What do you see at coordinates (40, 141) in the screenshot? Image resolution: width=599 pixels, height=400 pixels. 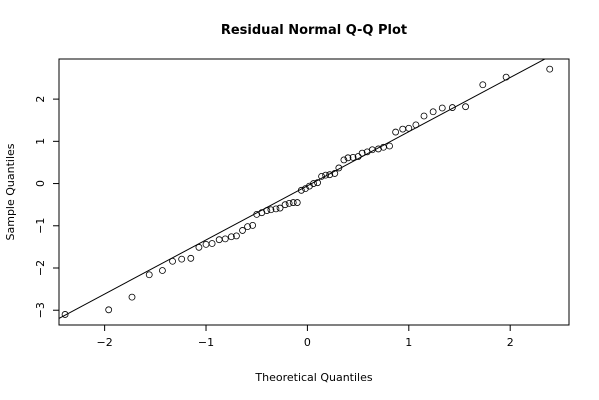 I see `y-tick-label: 1` at bounding box center [40, 141].